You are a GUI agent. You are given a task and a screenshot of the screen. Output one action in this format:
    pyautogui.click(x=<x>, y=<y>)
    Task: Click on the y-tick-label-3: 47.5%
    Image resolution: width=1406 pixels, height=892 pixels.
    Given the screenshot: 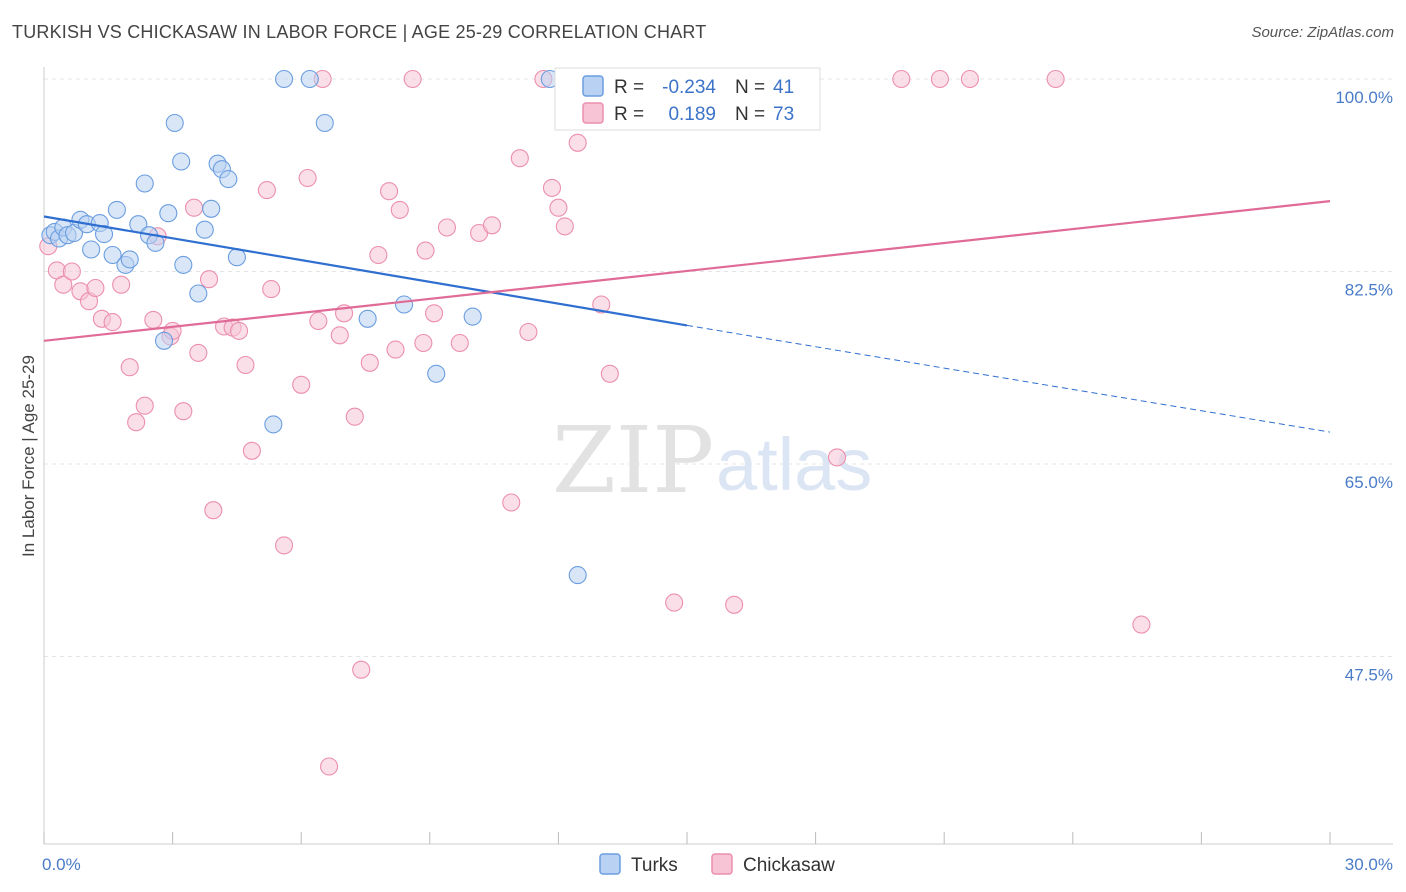 What is the action you would take?
    pyautogui.click(x=1369, y=675)
    